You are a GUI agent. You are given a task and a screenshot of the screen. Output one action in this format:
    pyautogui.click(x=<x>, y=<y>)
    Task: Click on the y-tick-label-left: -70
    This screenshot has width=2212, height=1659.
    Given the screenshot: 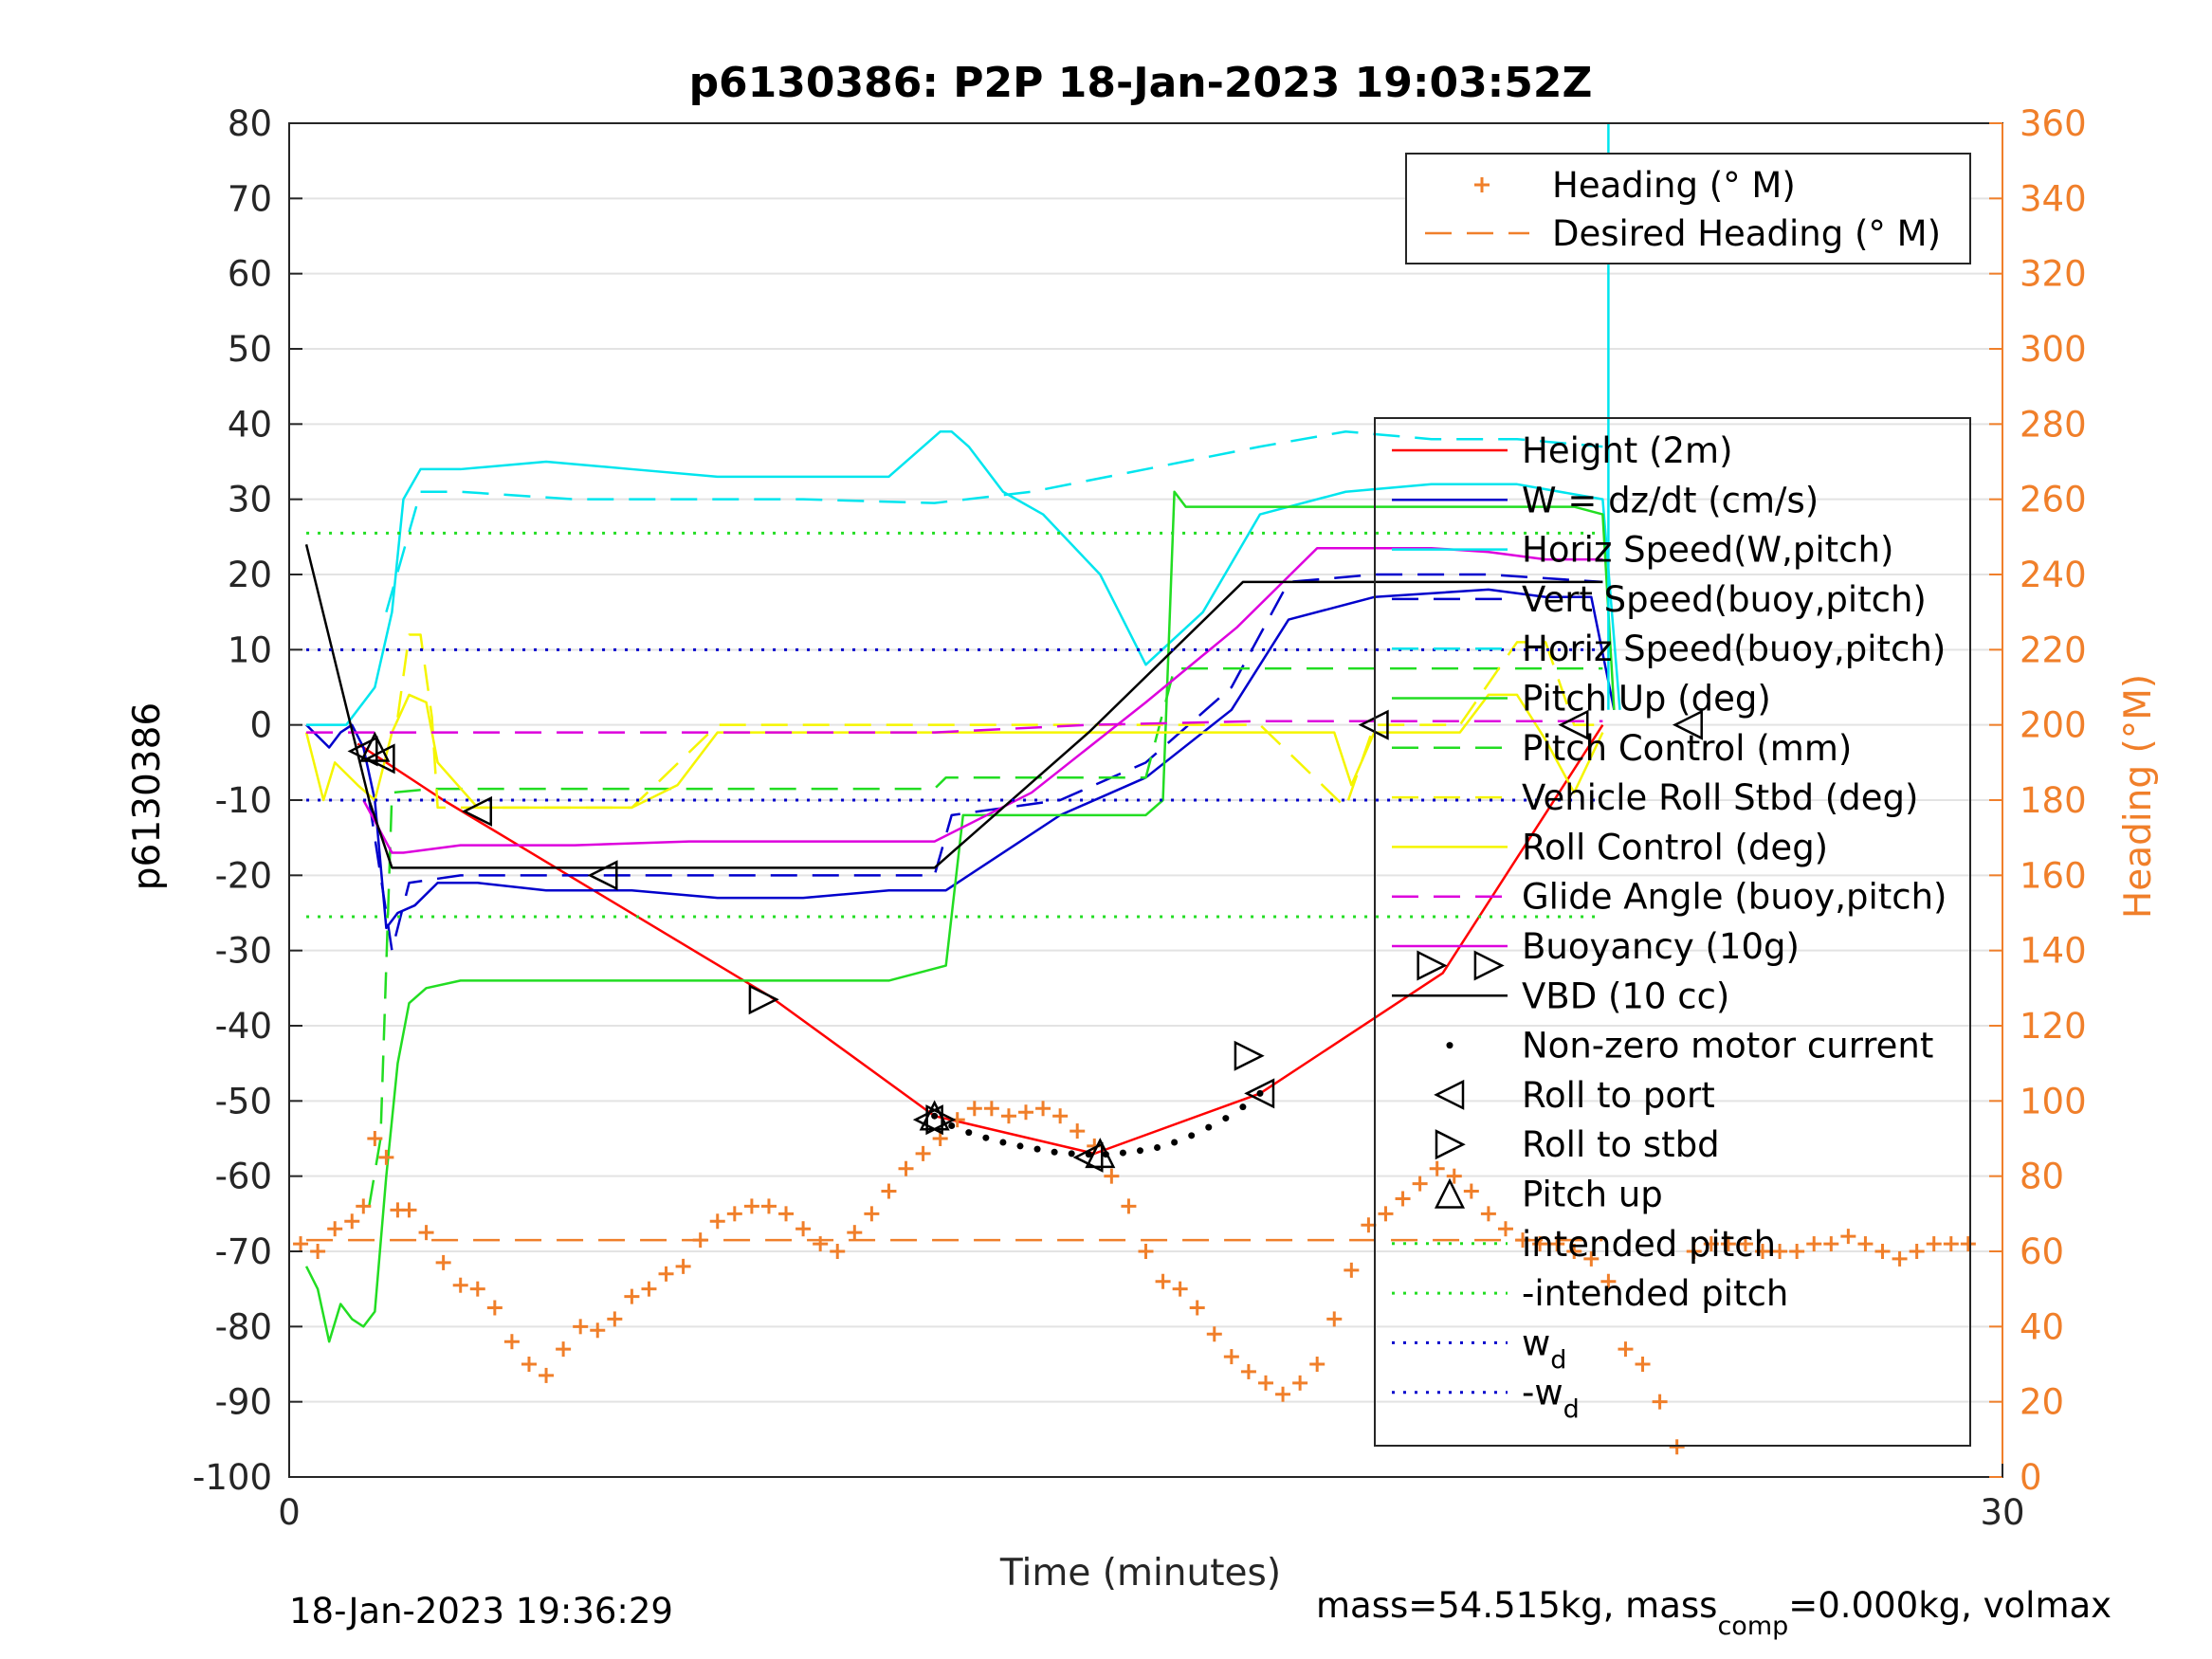 What is the action you would take?
    pyautogui.click(x=243, y=1251)
    